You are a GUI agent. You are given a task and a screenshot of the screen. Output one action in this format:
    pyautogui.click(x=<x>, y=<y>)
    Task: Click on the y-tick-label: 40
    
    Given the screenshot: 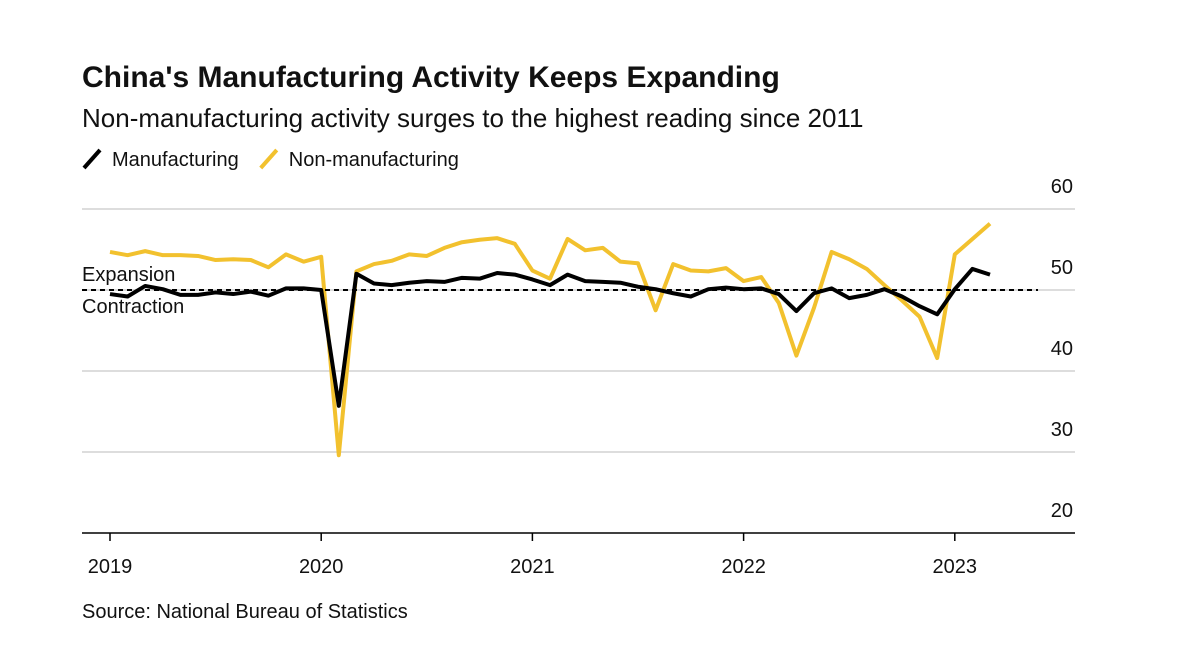 What is the action you would take?
    pyautogui.click(x=1062, y=349)
    